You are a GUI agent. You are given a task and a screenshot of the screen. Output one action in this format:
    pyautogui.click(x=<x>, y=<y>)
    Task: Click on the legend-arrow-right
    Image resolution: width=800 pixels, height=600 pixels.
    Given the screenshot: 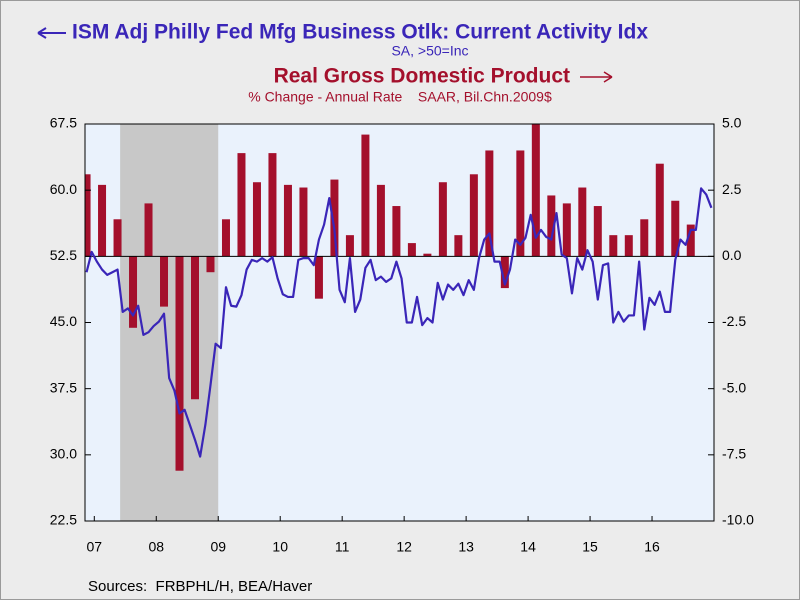 What is the action you would take?
    pyautogui.click(x=596, y=77)
    